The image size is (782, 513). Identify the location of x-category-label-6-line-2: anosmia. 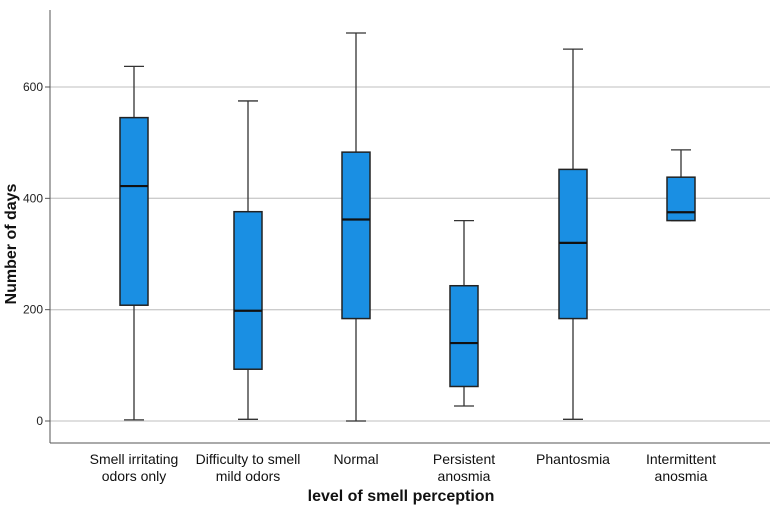
(681, 476).